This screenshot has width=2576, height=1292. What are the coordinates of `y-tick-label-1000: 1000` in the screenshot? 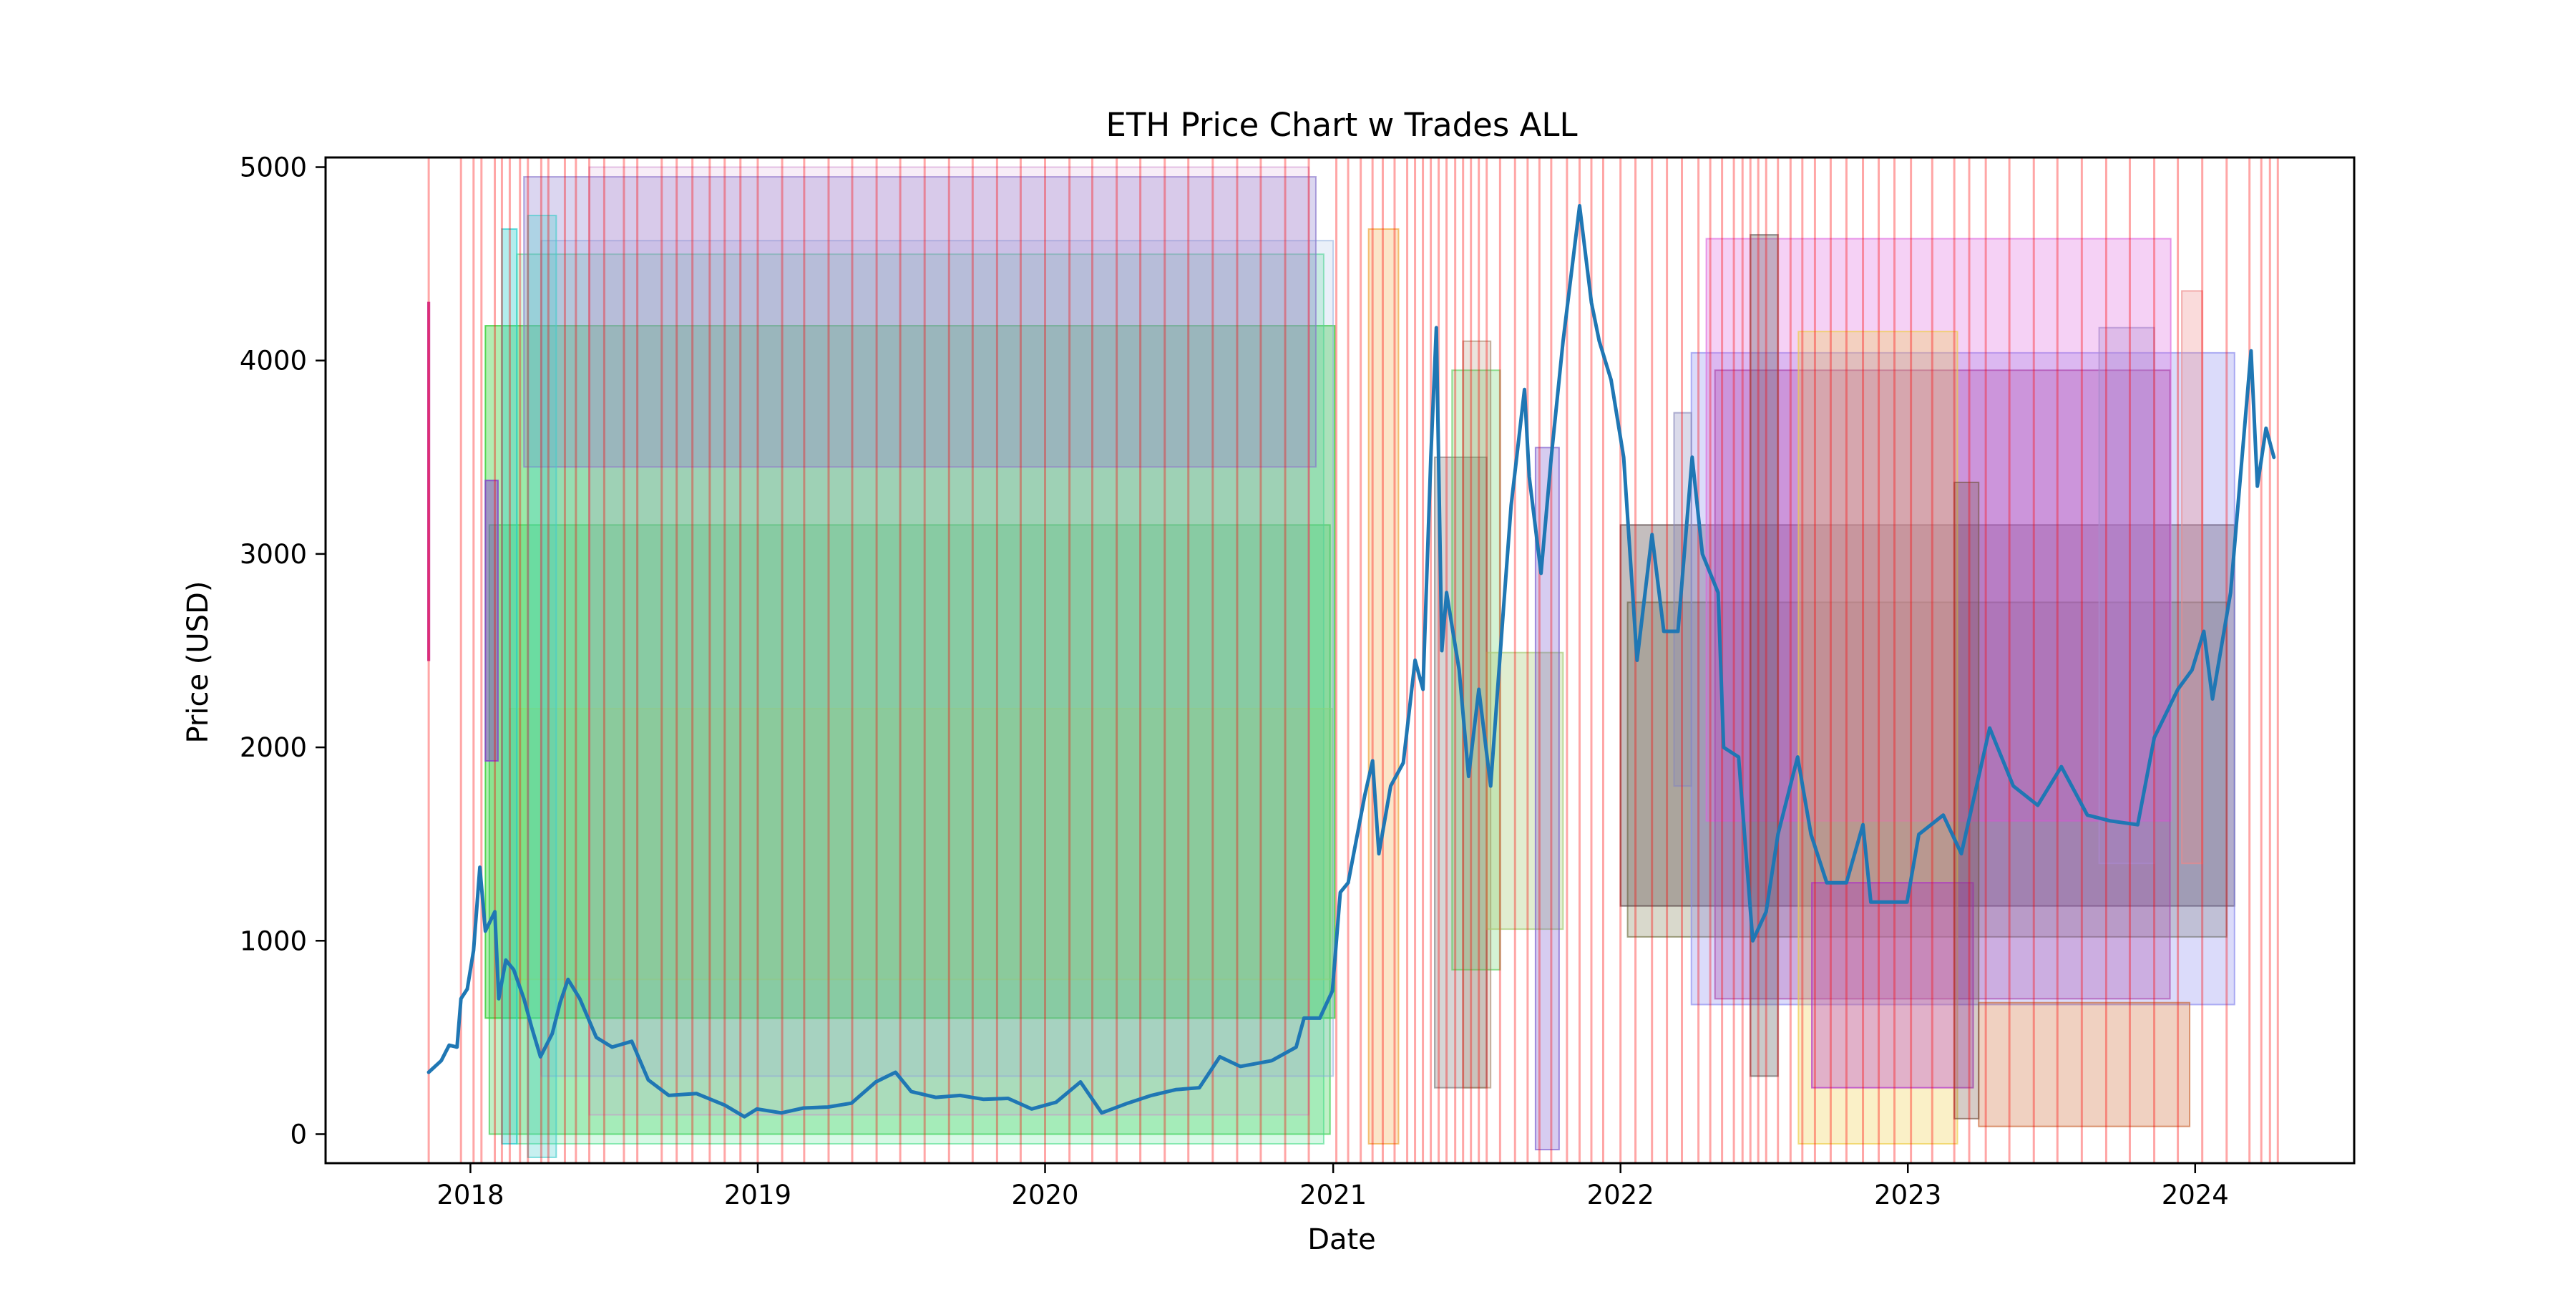 It's located at (273, 941).